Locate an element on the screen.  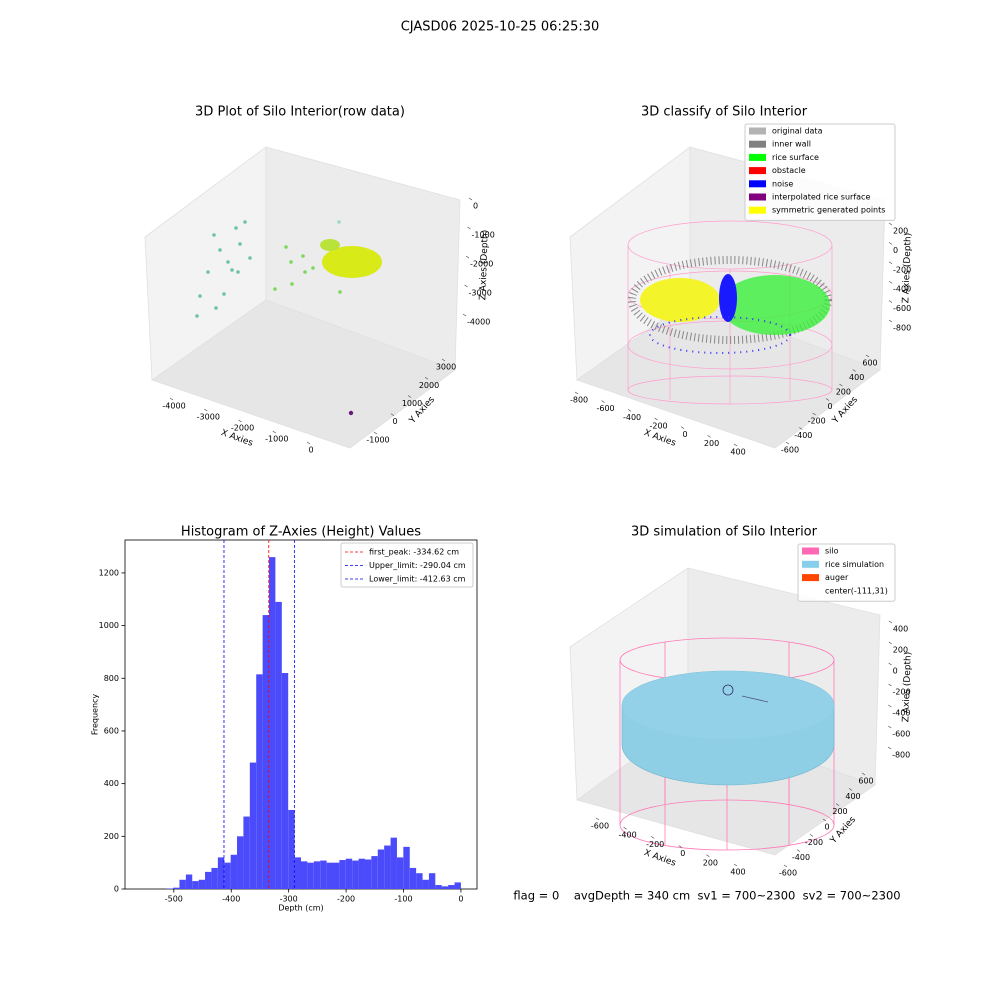
legend-label: auger is located at coordinates (837, 577).